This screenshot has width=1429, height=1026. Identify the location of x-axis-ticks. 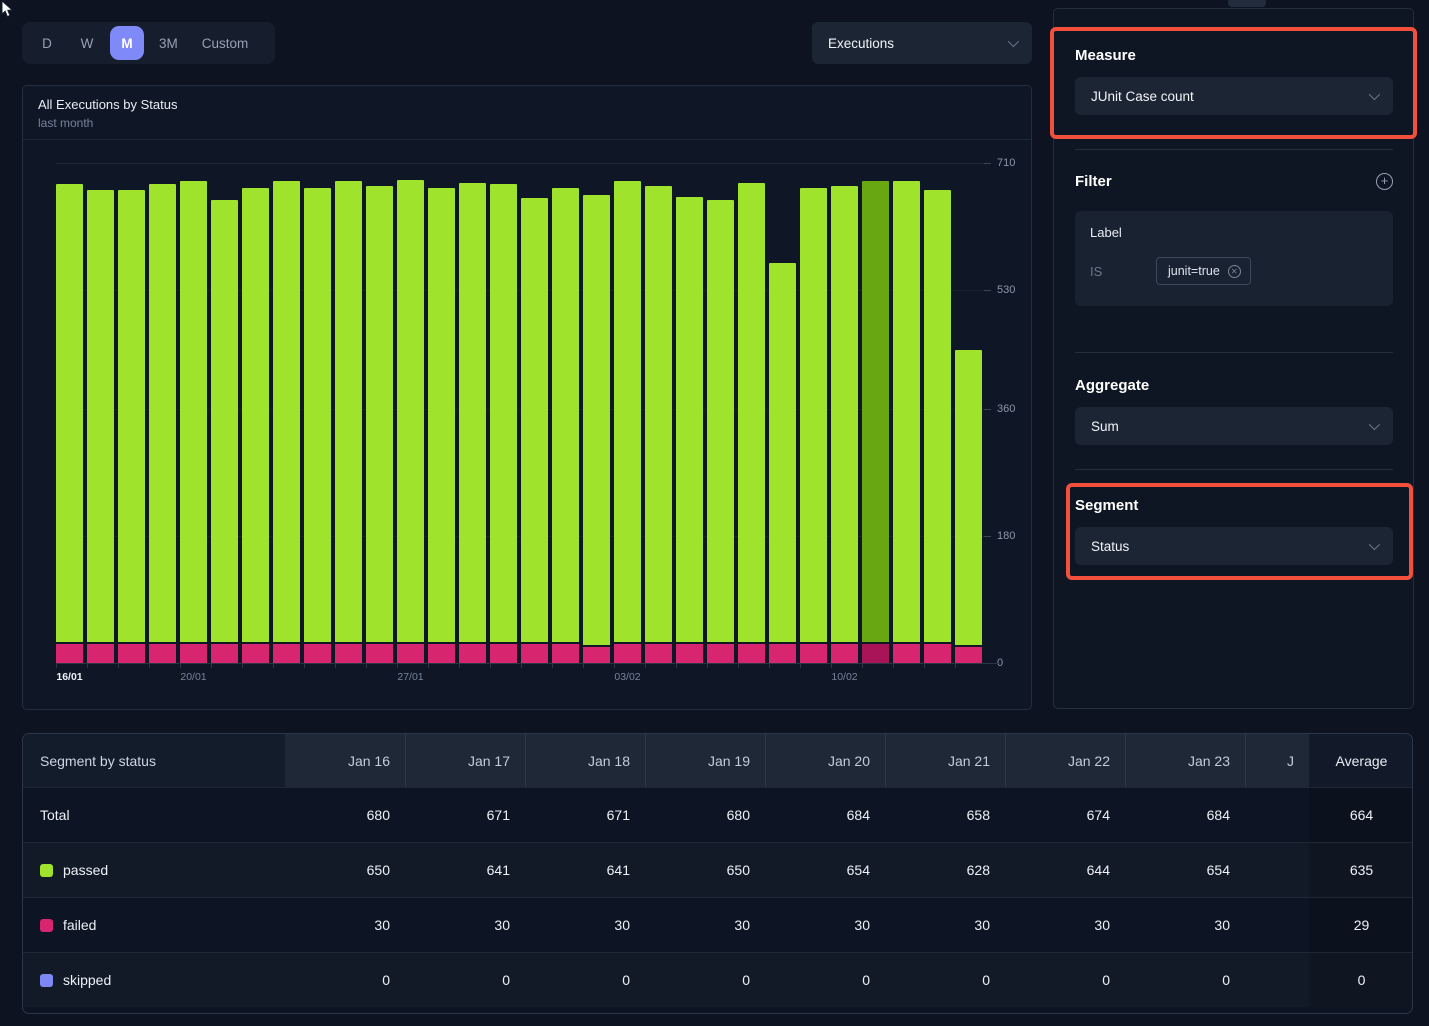
(520, 665).